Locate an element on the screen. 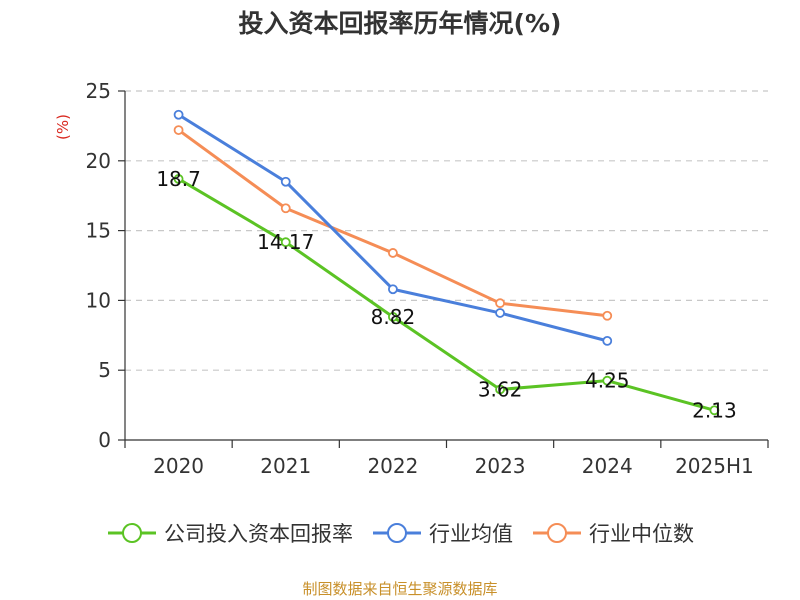 The height and width of the screenshot is (600, 800). legend-item: 行业均值 is located at coordinates (442, 533).